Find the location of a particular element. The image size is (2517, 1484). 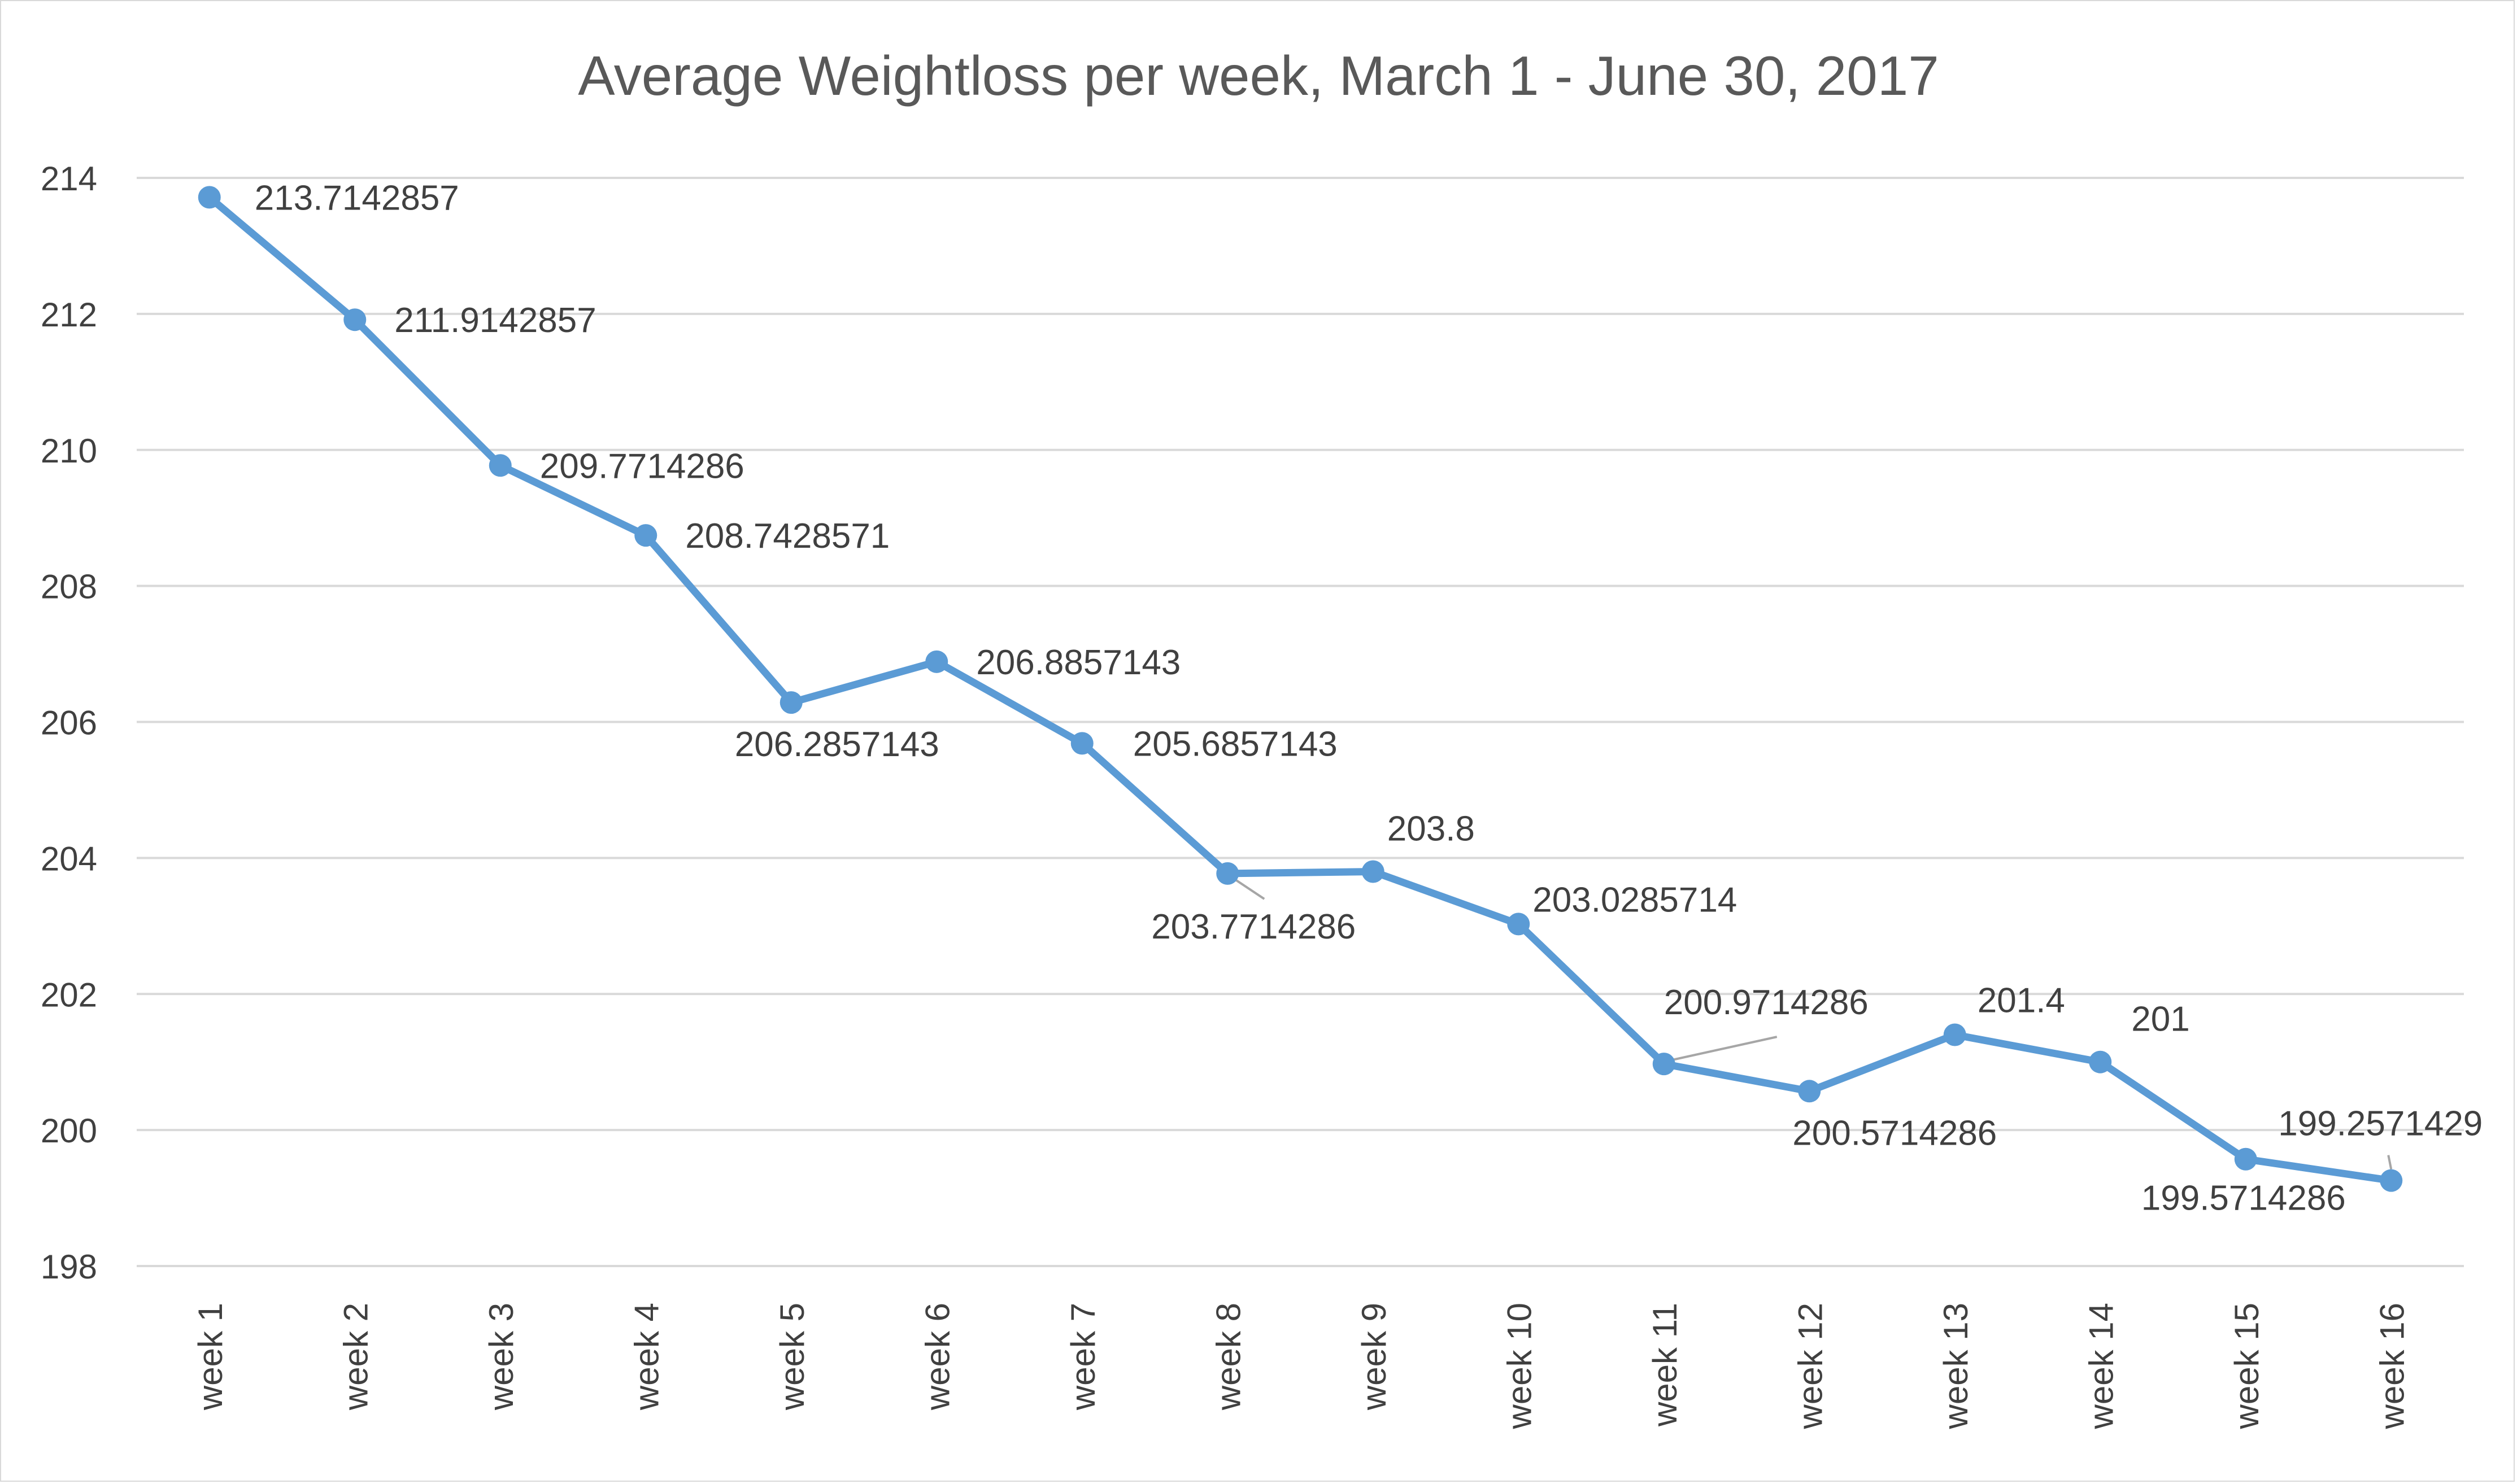

x-tick-label-2: week 2 is located at coordinates (355, 1357).